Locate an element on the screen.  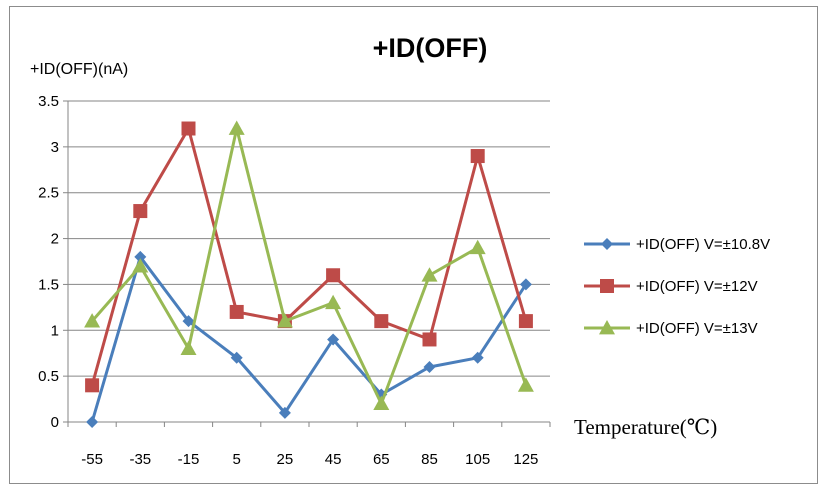
y-tick-label: 3 is located at coordinates (55, 147).